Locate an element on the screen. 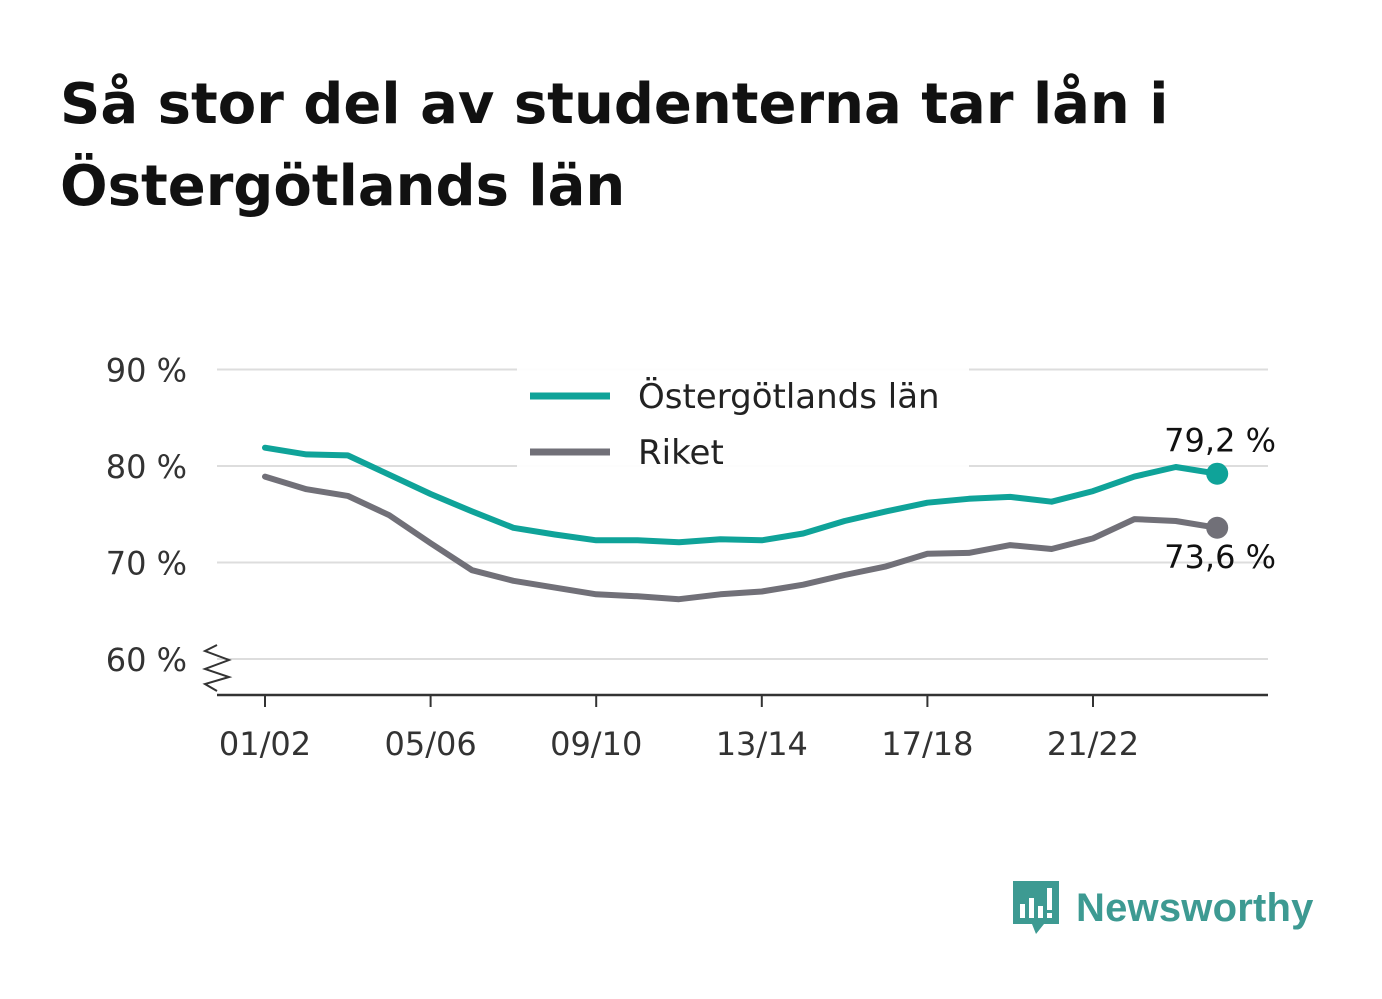 The image size is (1382, 999). y-axis-break-marker is located at coordinates (217, 668).